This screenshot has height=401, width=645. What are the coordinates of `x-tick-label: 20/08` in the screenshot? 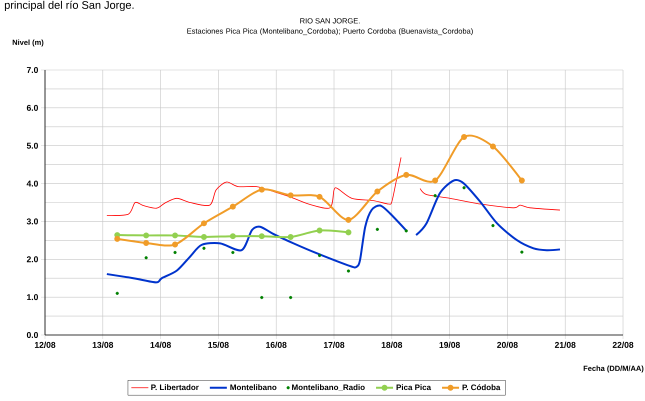 It's located at (507, 345).